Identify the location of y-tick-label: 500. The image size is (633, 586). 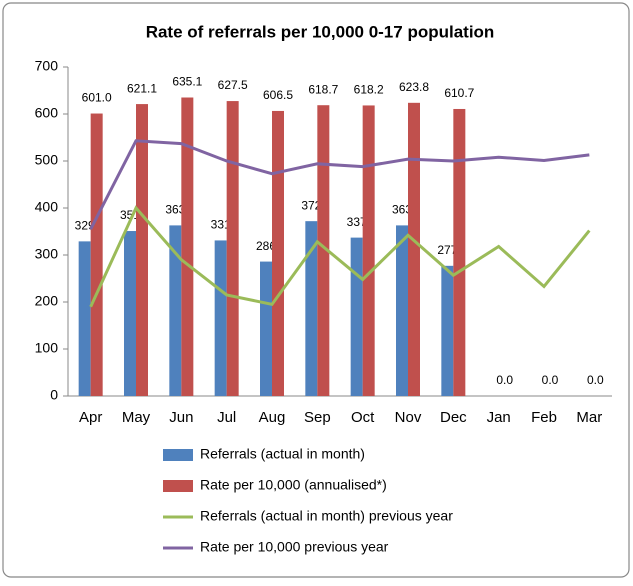
(47, 160).